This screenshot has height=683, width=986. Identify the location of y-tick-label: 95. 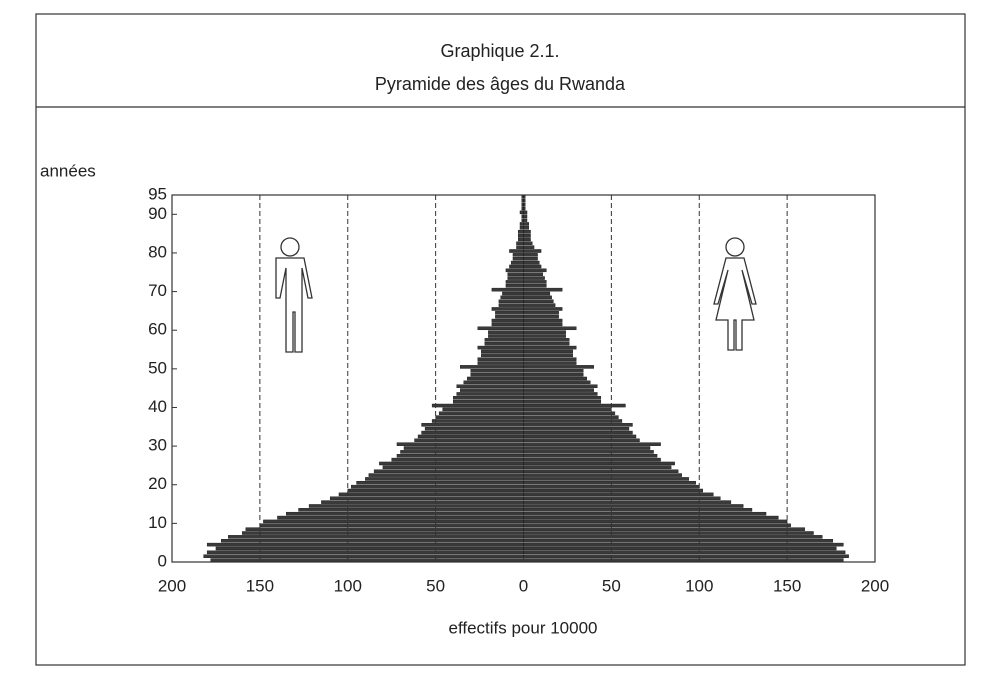
(157, 193).